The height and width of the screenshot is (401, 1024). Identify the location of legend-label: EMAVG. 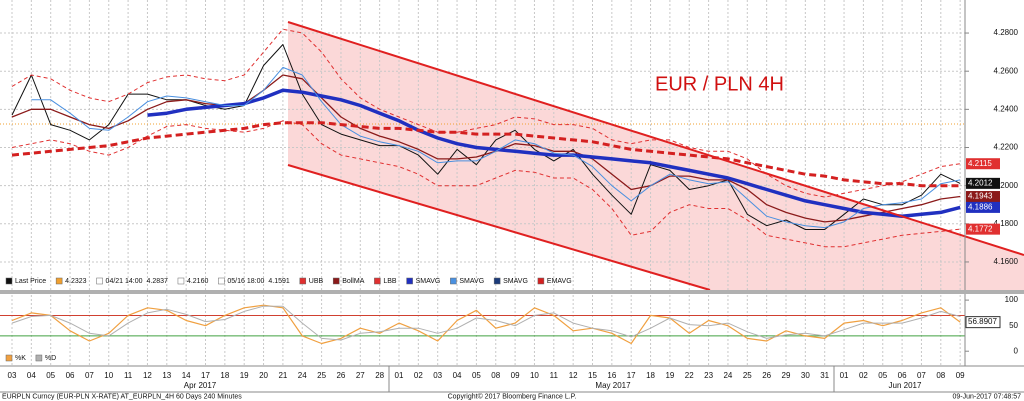
(559, 281).